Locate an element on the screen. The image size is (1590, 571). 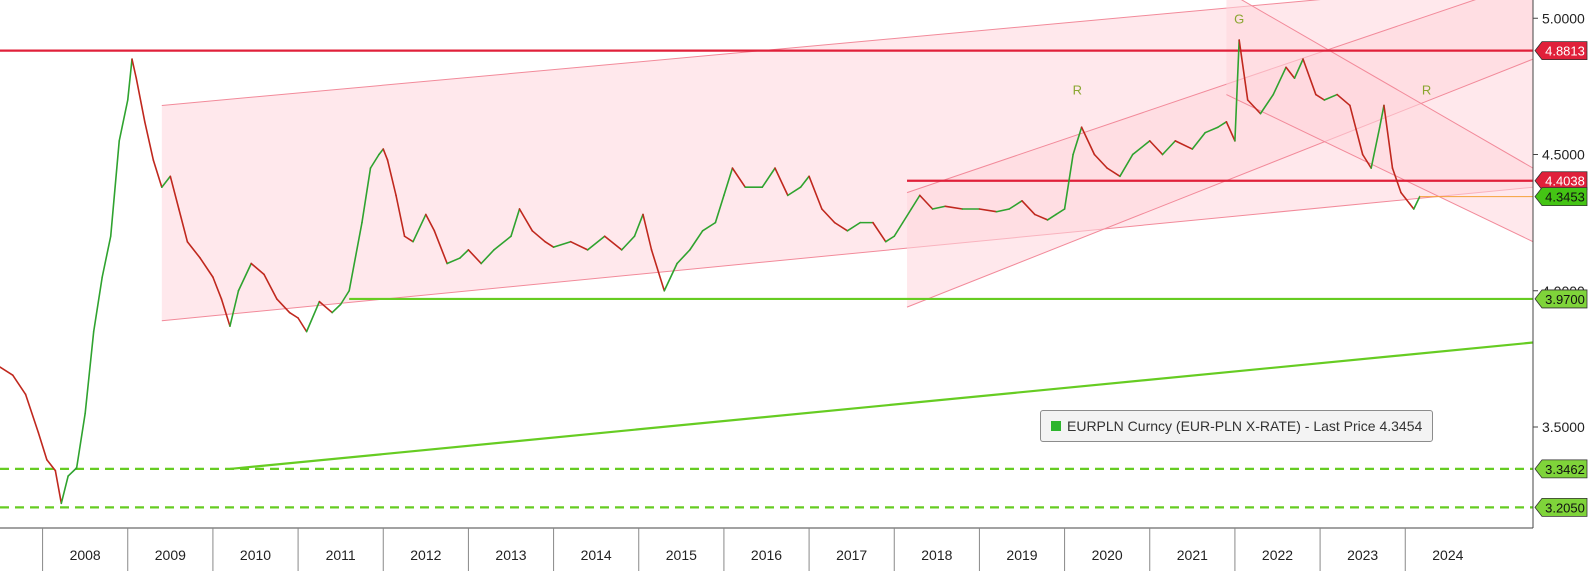
x-tick-label: 2014 is located at coordinates (596, 555).